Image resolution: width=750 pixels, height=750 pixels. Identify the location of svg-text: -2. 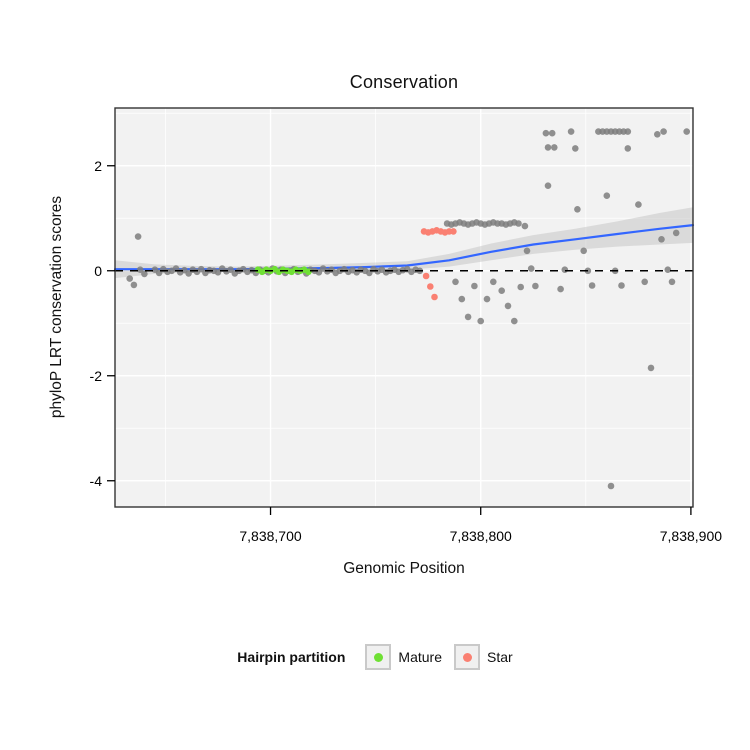
(96, 376).